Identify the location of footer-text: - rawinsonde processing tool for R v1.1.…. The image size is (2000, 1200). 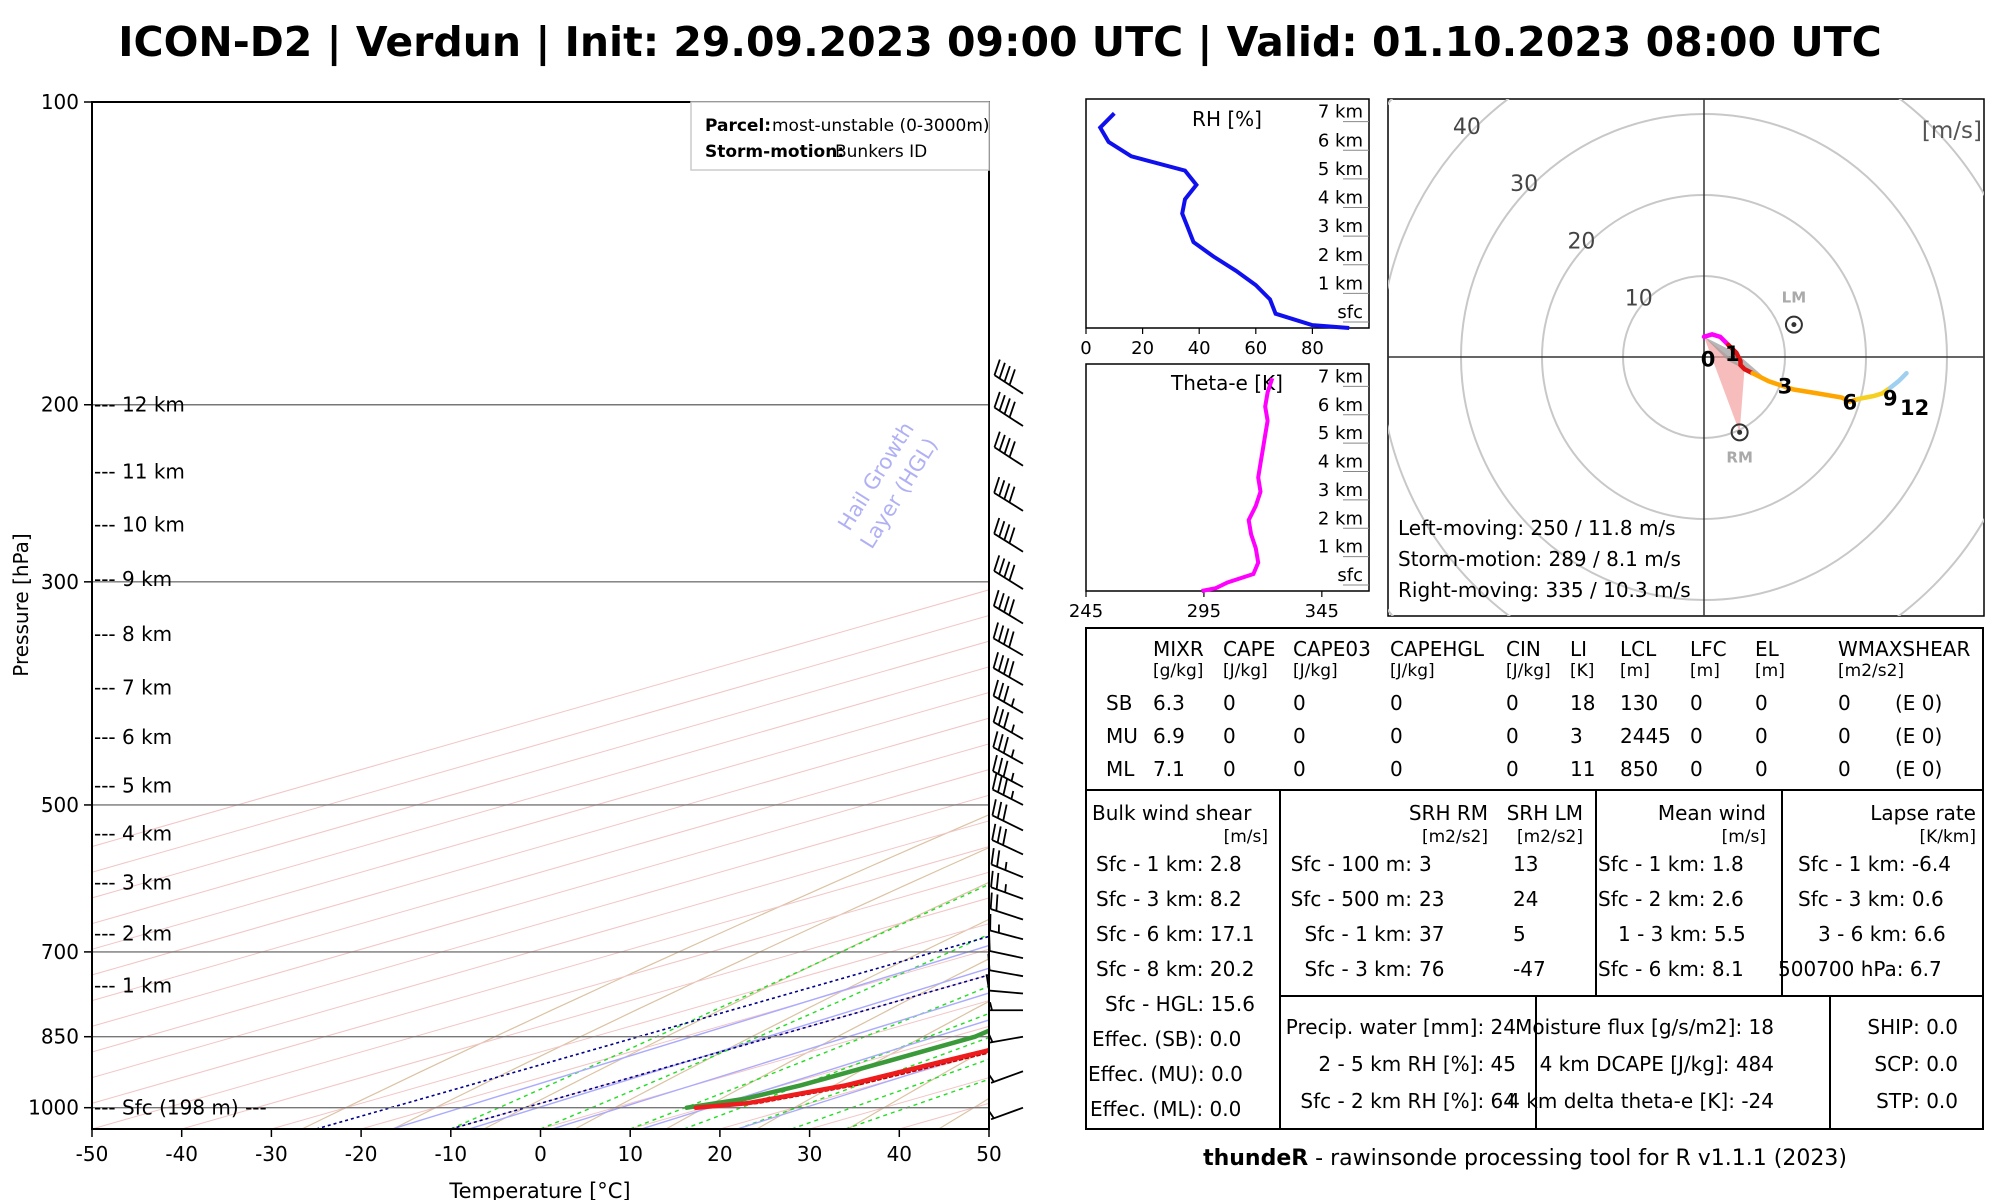
(1577, 1158).